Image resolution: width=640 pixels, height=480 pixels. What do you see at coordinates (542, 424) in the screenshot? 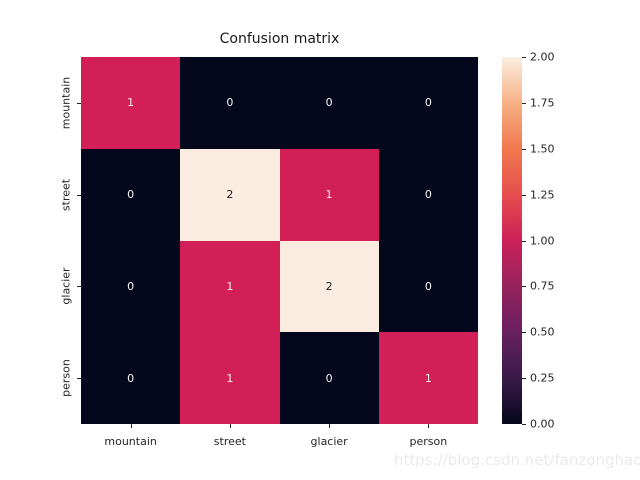
I see `colorbar-tick-label: 0.00` at bounding box center [542, 424].